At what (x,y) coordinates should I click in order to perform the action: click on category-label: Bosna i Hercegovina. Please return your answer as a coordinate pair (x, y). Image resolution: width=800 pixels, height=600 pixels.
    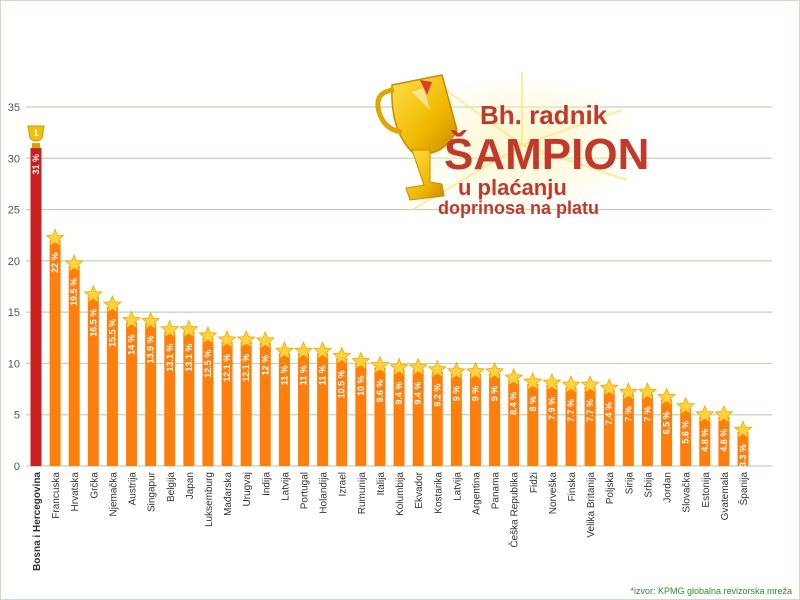
    Looking at the image, I should click on (37, 521).